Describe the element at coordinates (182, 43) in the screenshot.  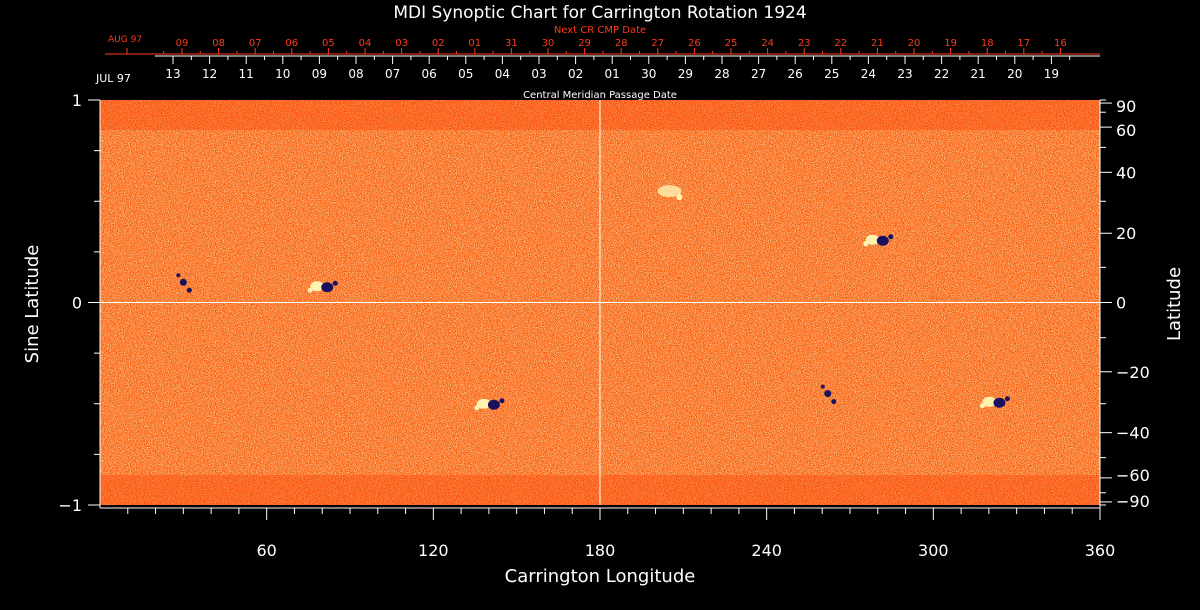
I see `next-cr-date-label: 09` at that location.